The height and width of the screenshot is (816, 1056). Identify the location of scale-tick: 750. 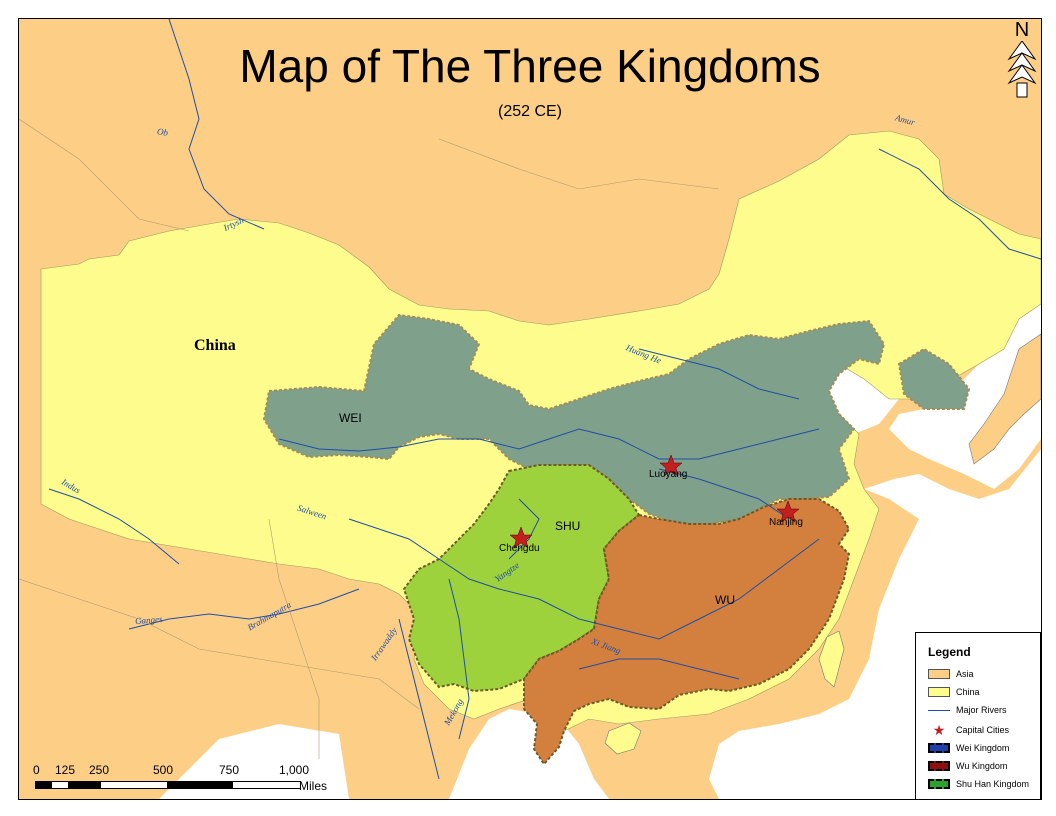
(229, 770).